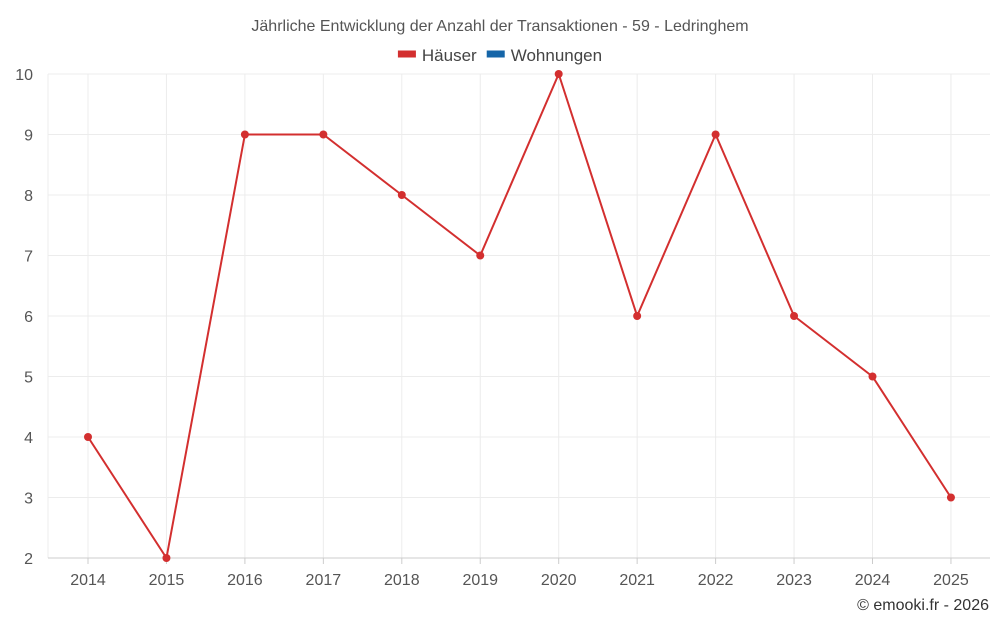  What do you see at coordinates (449, 55) in the screenshot?
I see `legend-label: Häuser` at bounding box center [449, 55].